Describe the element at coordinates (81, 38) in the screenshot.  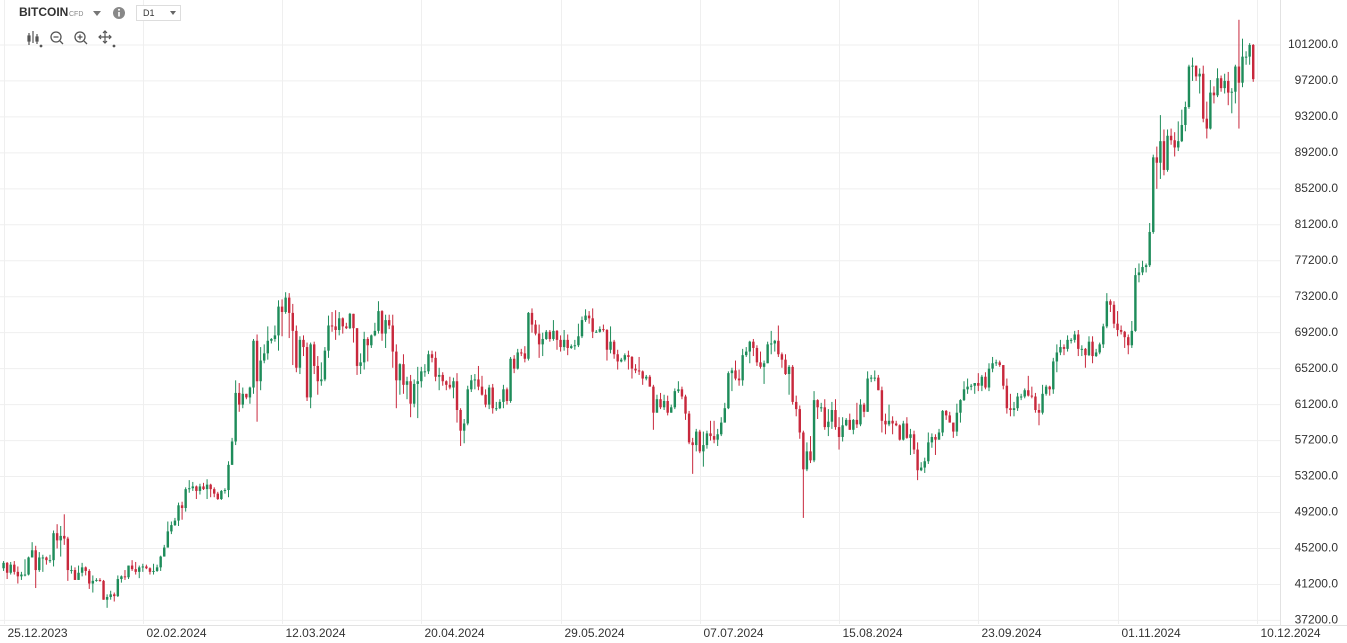
I see `zoom-in-tool` at that location.